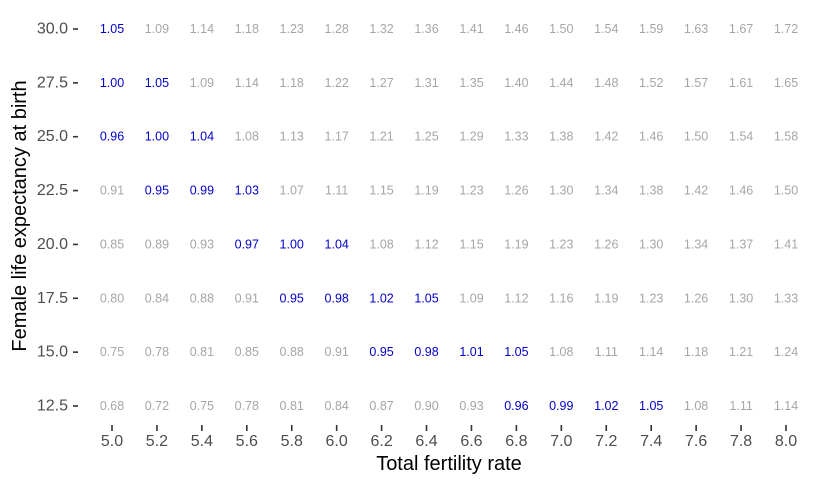 The image size is (830, 485). I want to click on cell-value: 1.16, so click(561, 298).